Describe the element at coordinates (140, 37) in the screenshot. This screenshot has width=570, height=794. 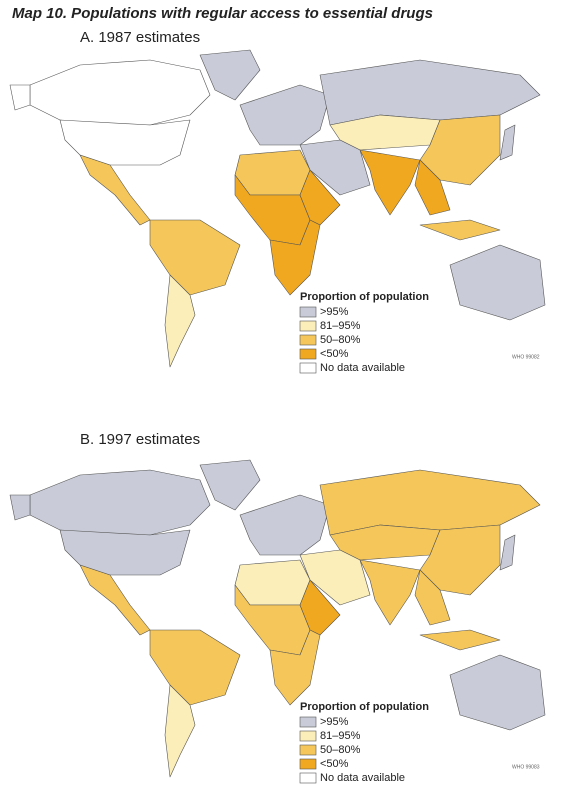
I see `map-subtitle: A. 1987 estimates` at that location.